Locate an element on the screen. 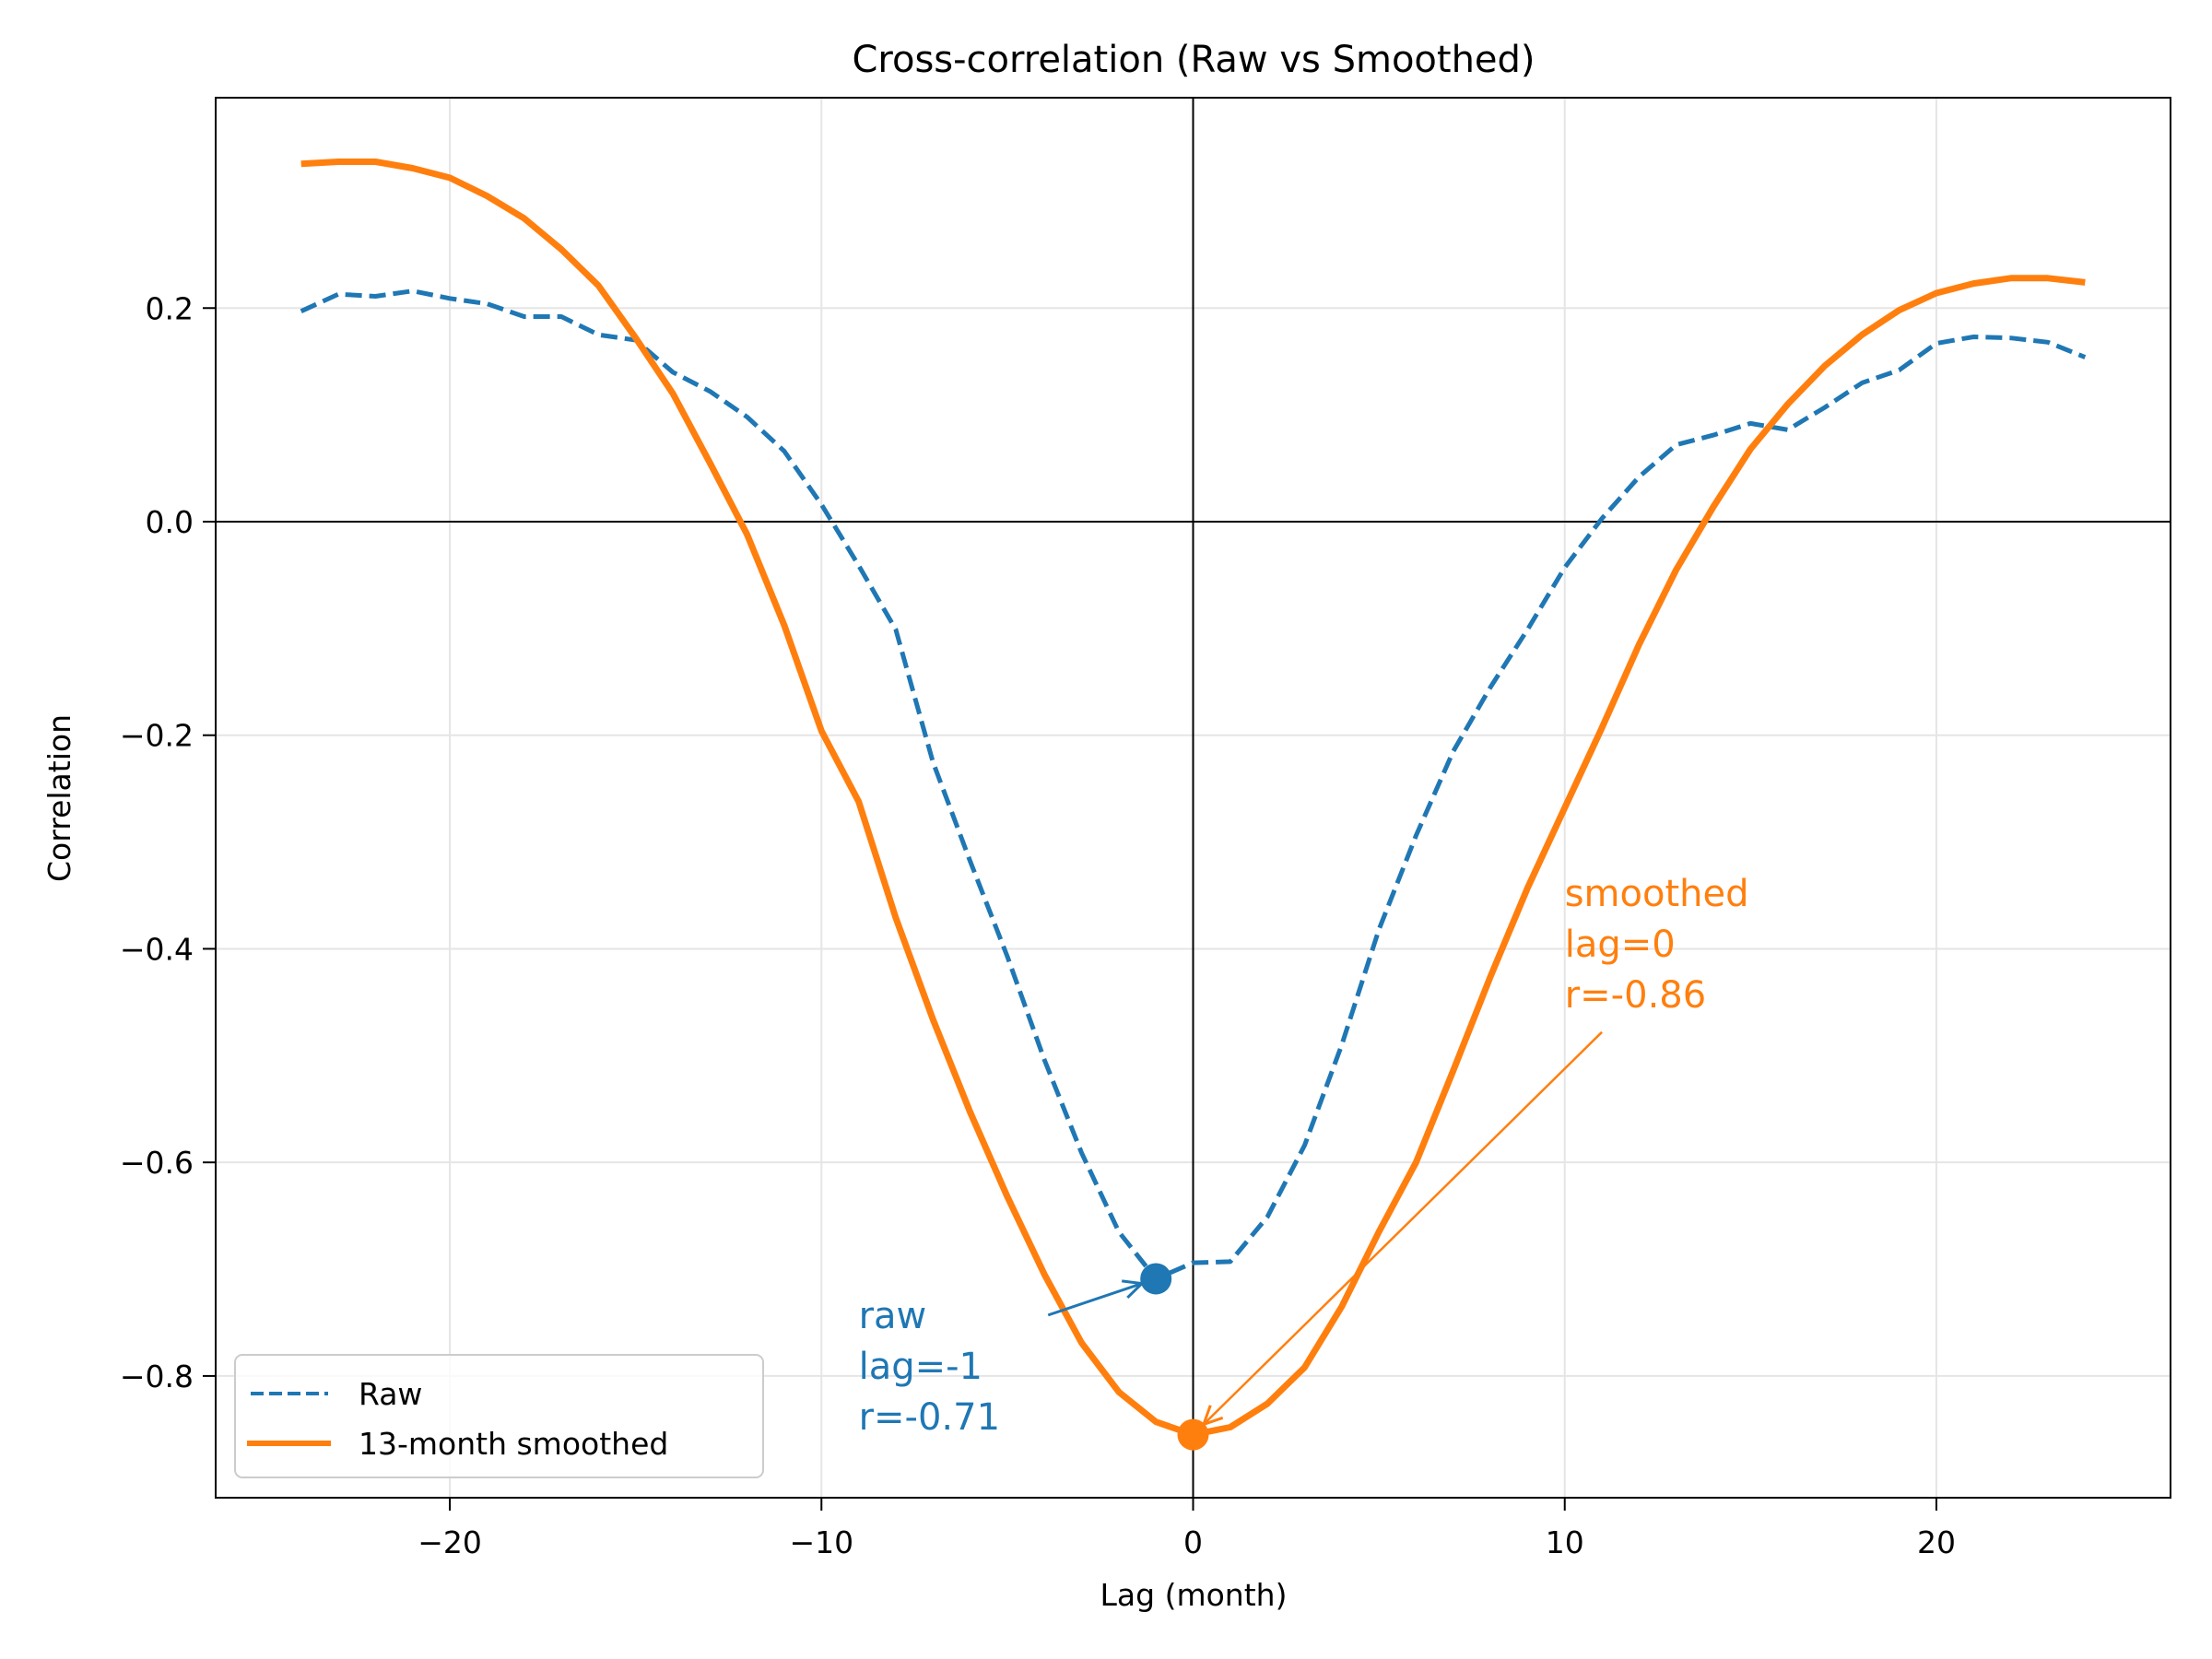  annotation-text-line: lag=0 is located at coordinates (1620, 945).